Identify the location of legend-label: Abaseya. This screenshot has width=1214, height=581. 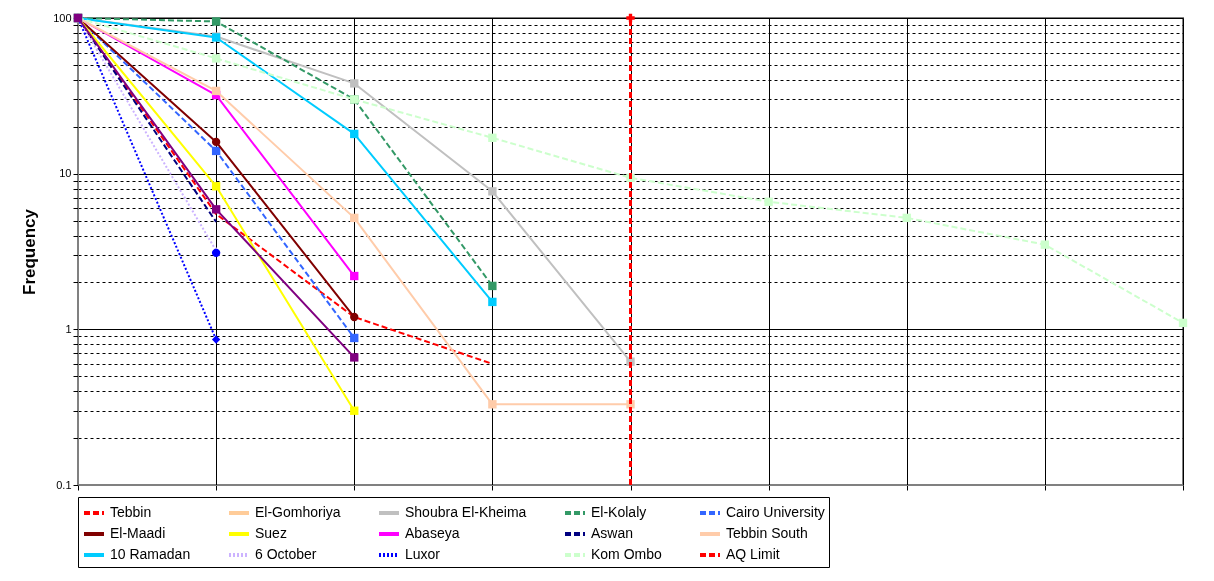
(432, 533).